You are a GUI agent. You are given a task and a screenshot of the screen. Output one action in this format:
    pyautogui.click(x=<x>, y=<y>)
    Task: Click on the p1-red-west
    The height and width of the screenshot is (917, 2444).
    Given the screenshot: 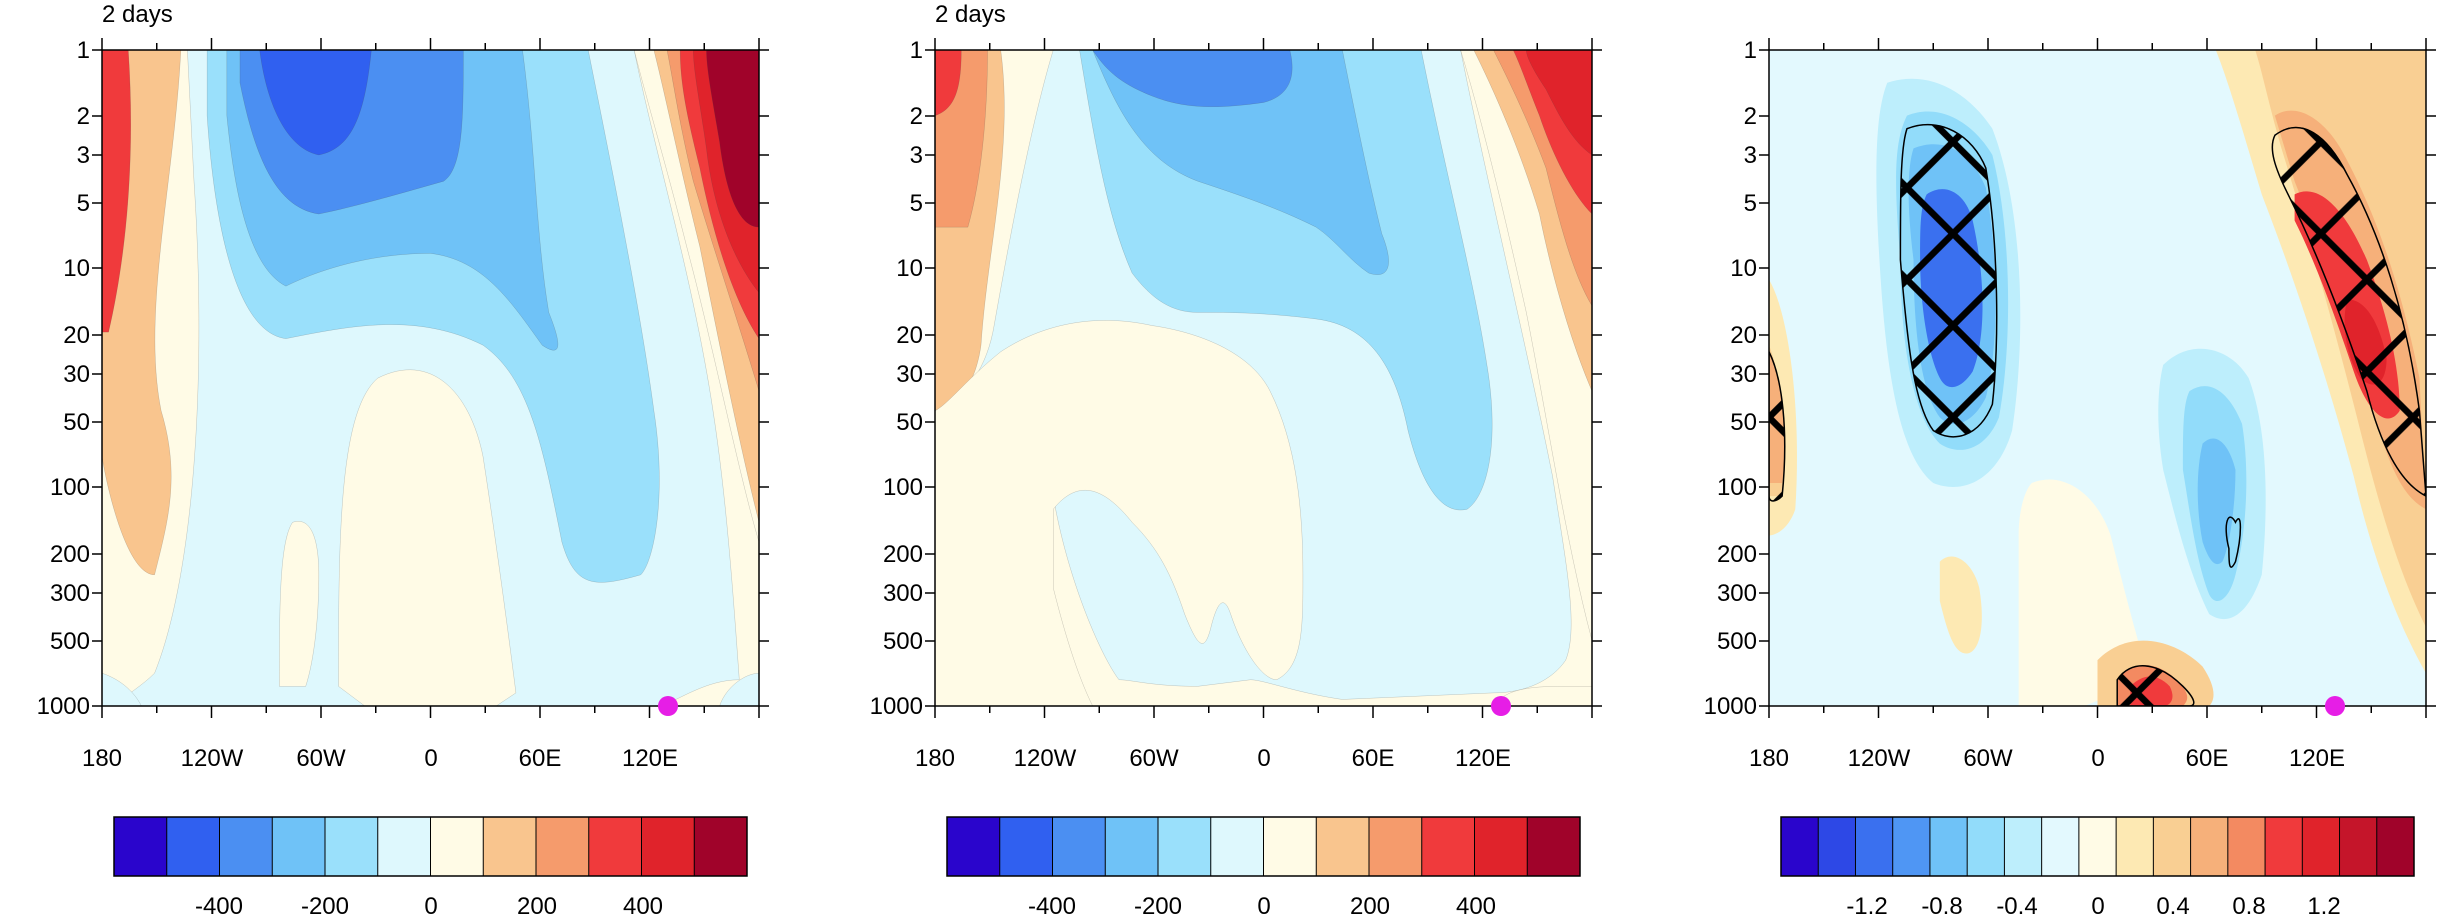 What is the action you would take?
    pyautogui.click(x=116, y=191)
    